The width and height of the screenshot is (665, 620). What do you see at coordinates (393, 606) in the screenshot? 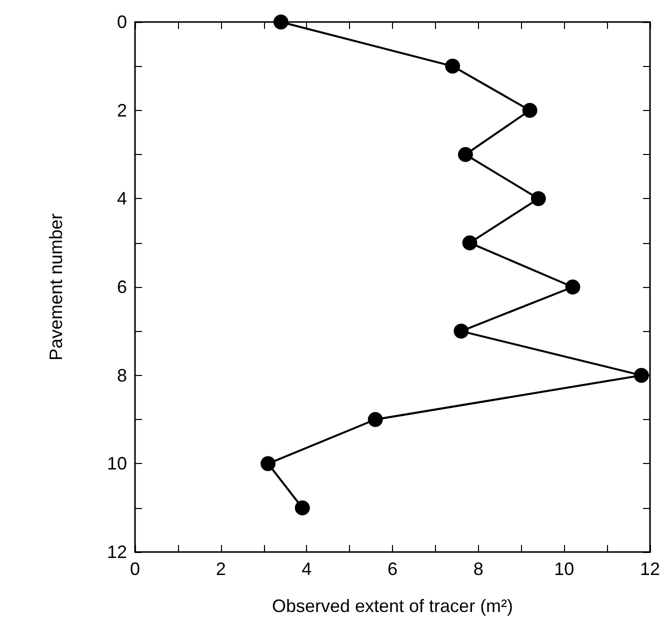
I see `x-axis-title: Observed extent of tracer (m²)` at bounding box center [393, 606].